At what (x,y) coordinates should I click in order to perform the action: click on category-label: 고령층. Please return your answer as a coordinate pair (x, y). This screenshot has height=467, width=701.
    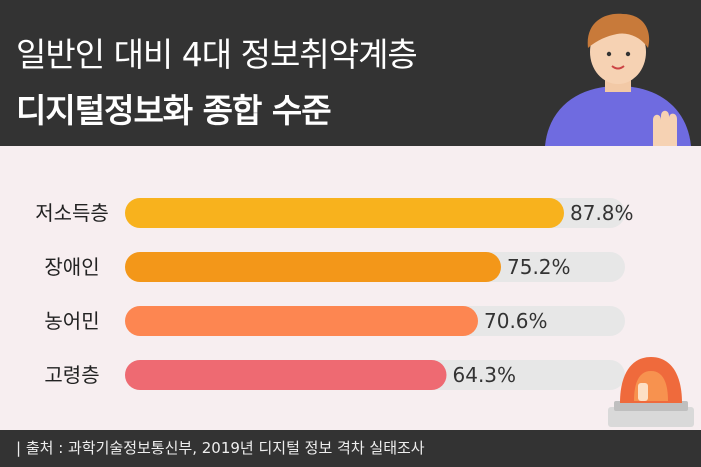
    Looking at the image, I should click on (71, 375).